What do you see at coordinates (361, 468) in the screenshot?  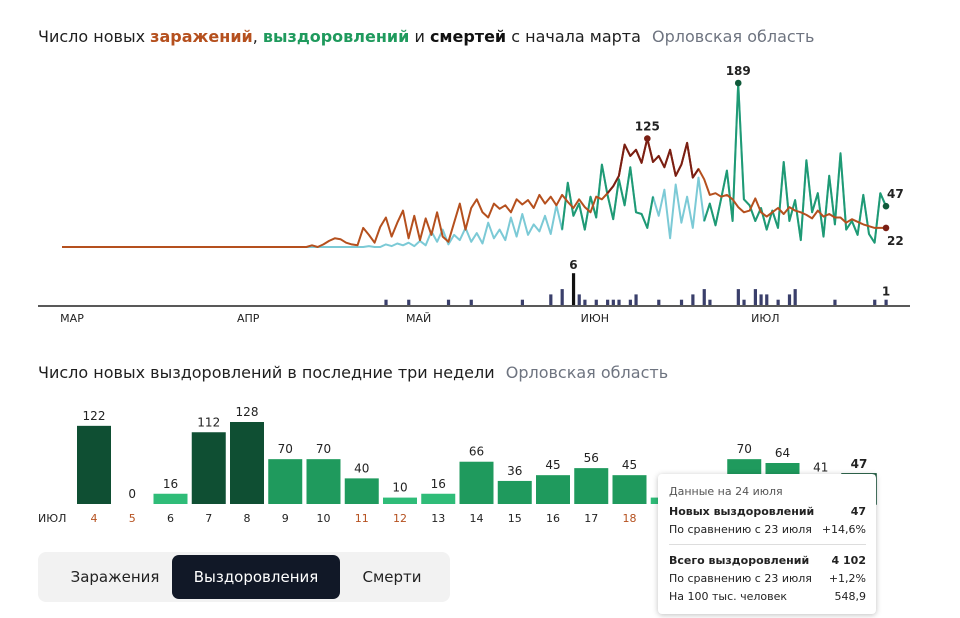 I see `bar-value-label: 40` at bounding box center [361, 468].